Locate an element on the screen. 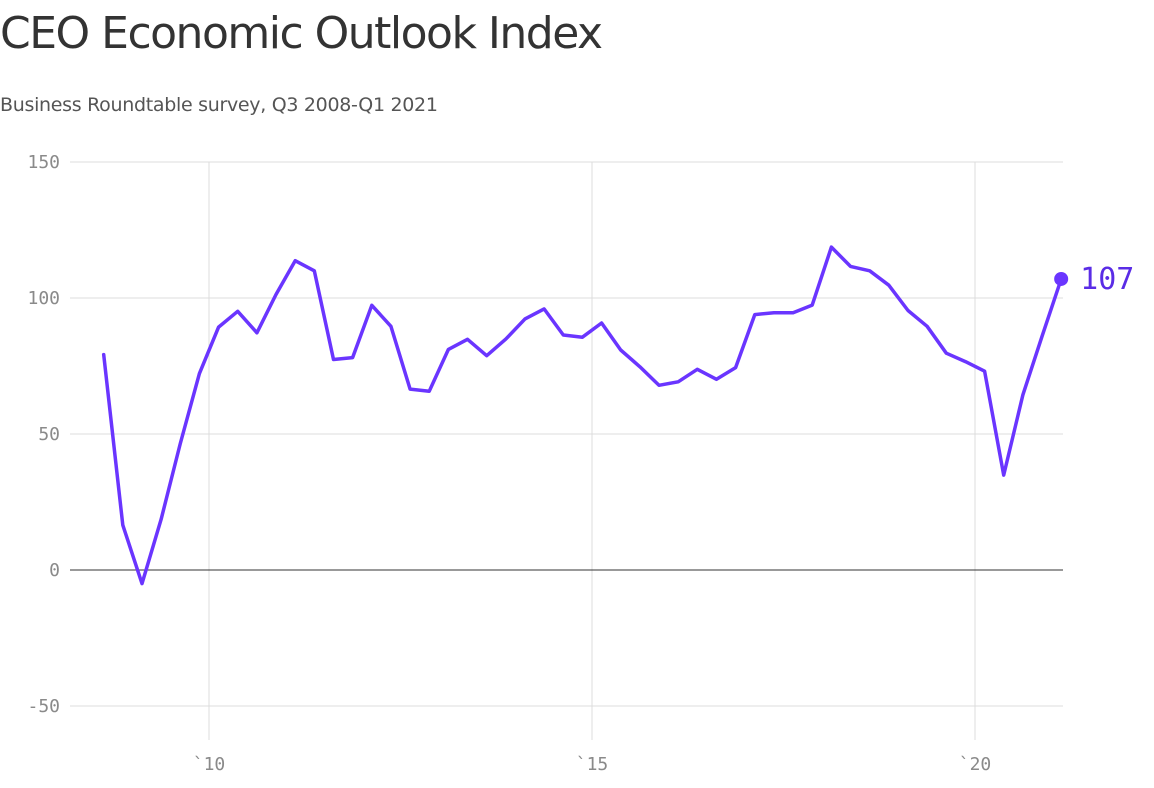 Image resolution: width=1154 pixels, height=788 pixels. y-tick-label: 150 is located at coordinates (43, 162).